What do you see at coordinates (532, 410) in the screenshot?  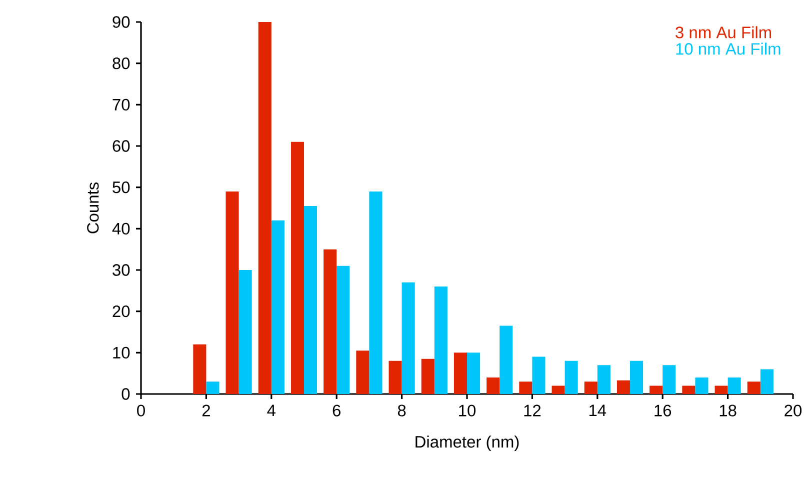 I see `x-tick-label: 12` at bounding box center [532, 410].